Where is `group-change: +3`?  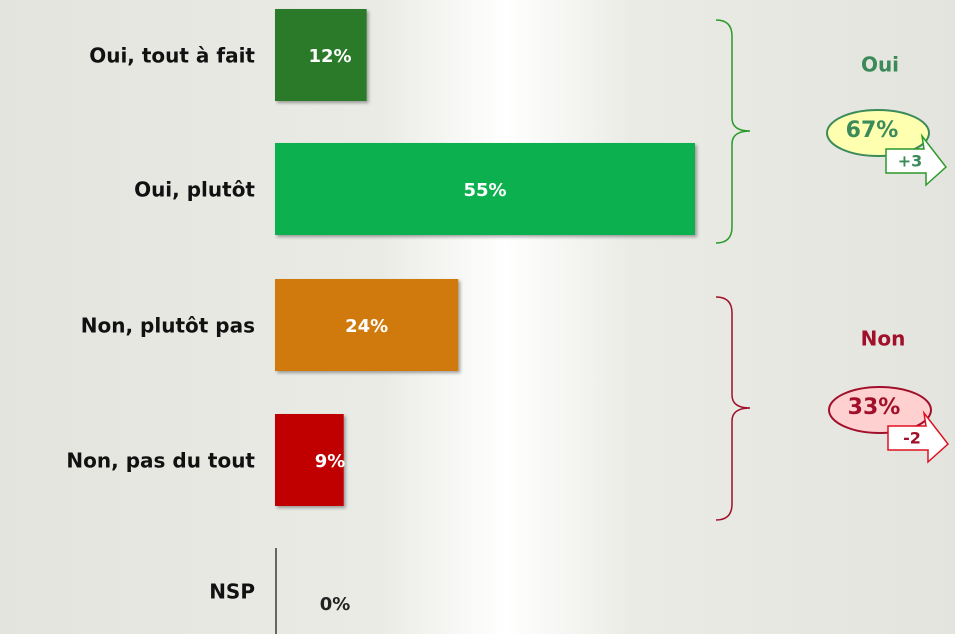 group-change: +3 is located at coordinates (910, 161).